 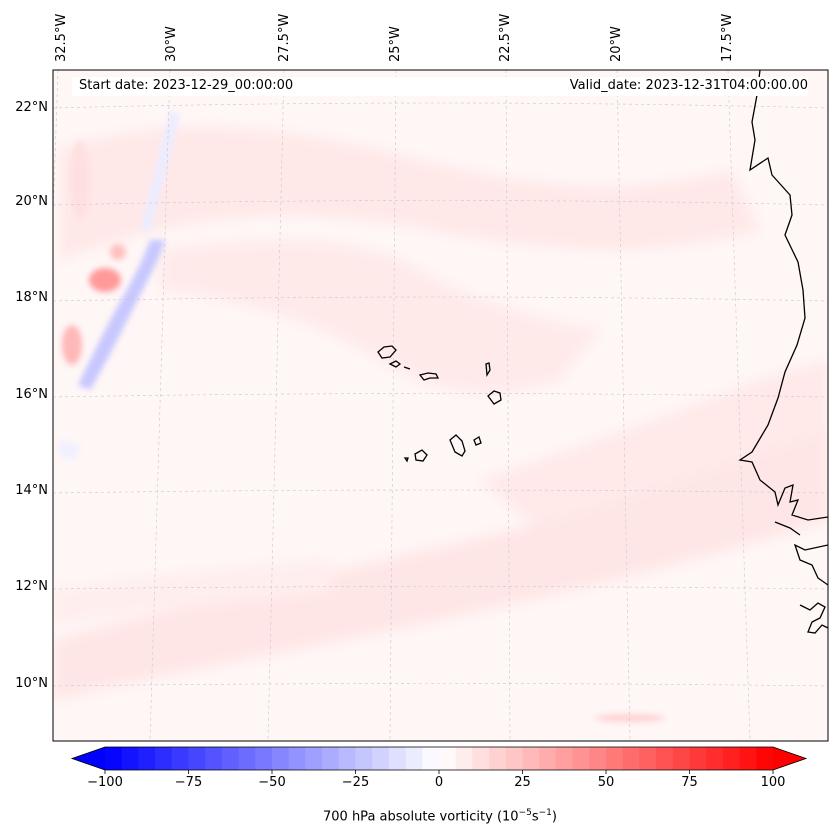 I want to click on island-sao-nicolau, so click(x=429, y=376).